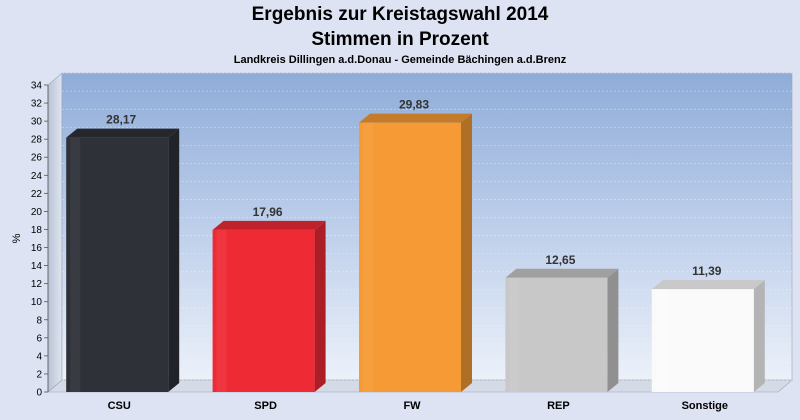 The width and height of the screenshot is (800, 420). What do you see at coordinates (119, 406) in the screenshot?
I see `x-tick-label: CSU` at bounding box center [119, 406].